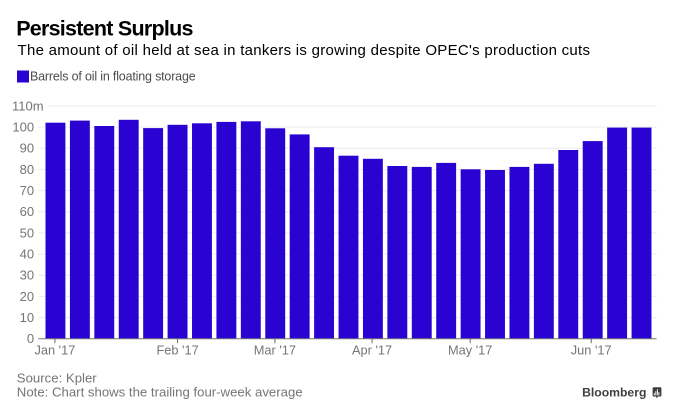  I want to click on svg-text: May '17, so click(470, 350).